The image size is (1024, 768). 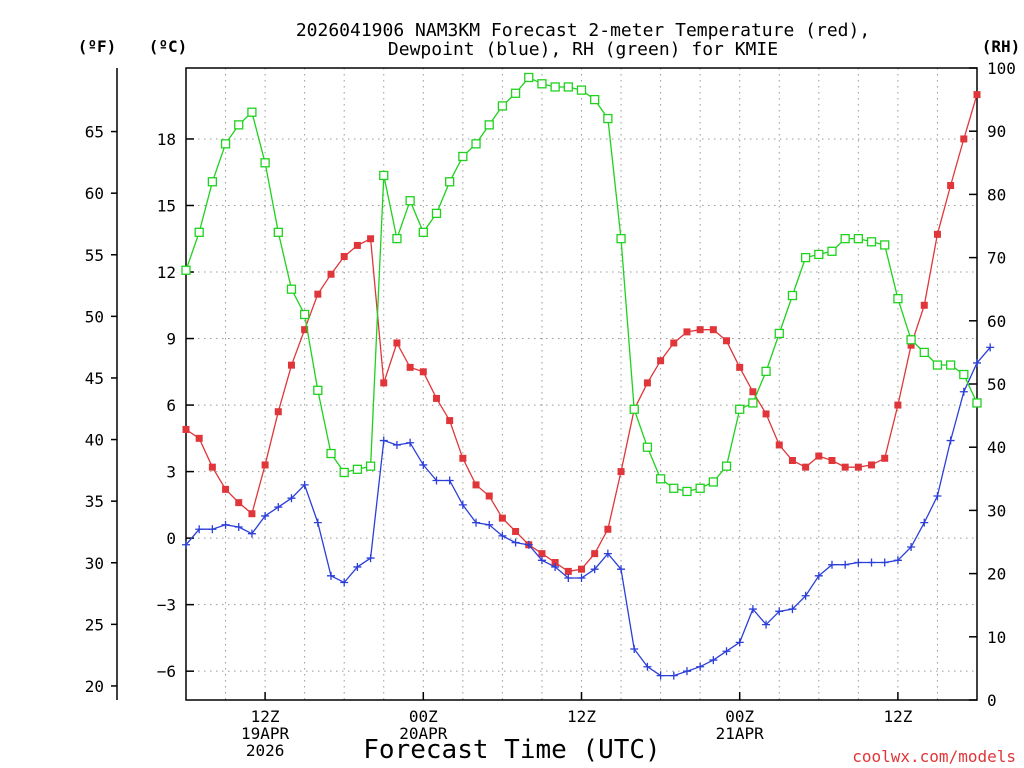 I want to click on rh-tick-label: 10, so click(x=996, y=637).